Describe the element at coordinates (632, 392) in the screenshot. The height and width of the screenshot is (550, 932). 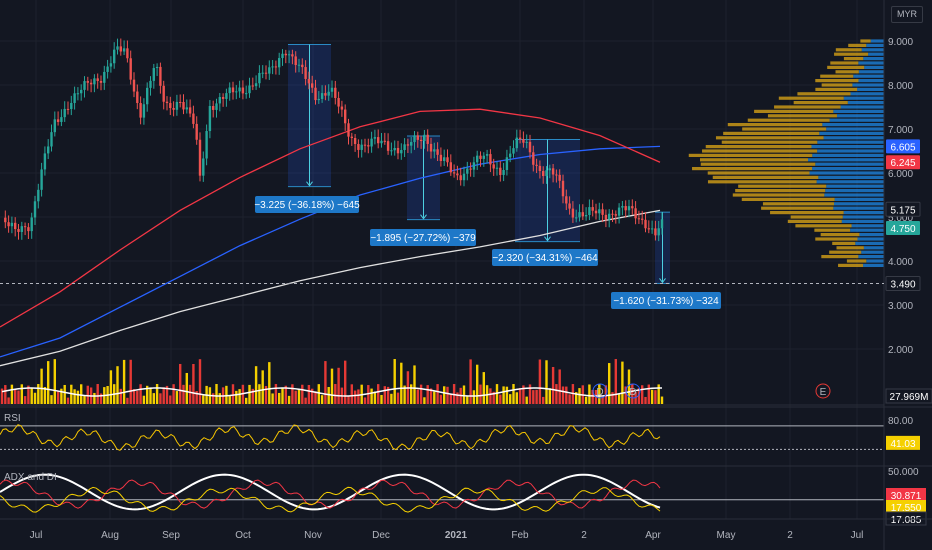
I see `event-marker-label: D` at that location.